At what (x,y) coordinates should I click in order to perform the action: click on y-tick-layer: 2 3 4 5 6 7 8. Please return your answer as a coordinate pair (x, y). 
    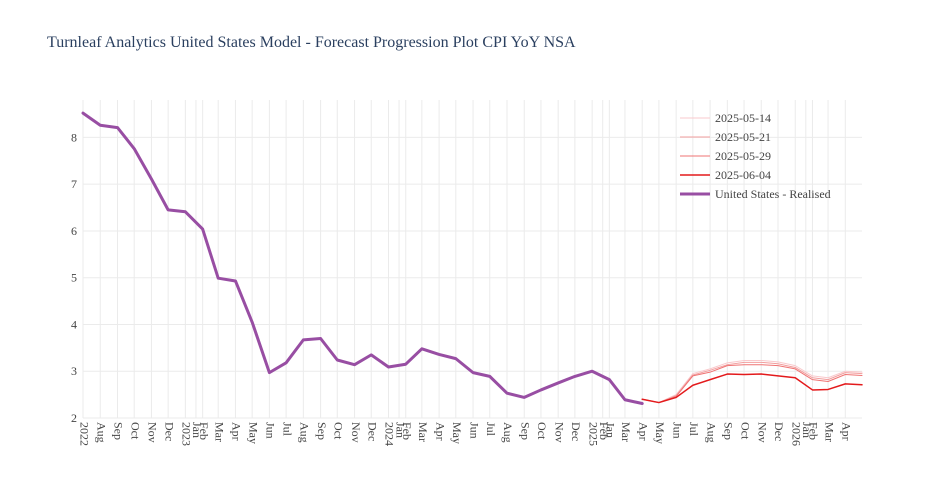
    Looking at the image, I should click on (74, 277).